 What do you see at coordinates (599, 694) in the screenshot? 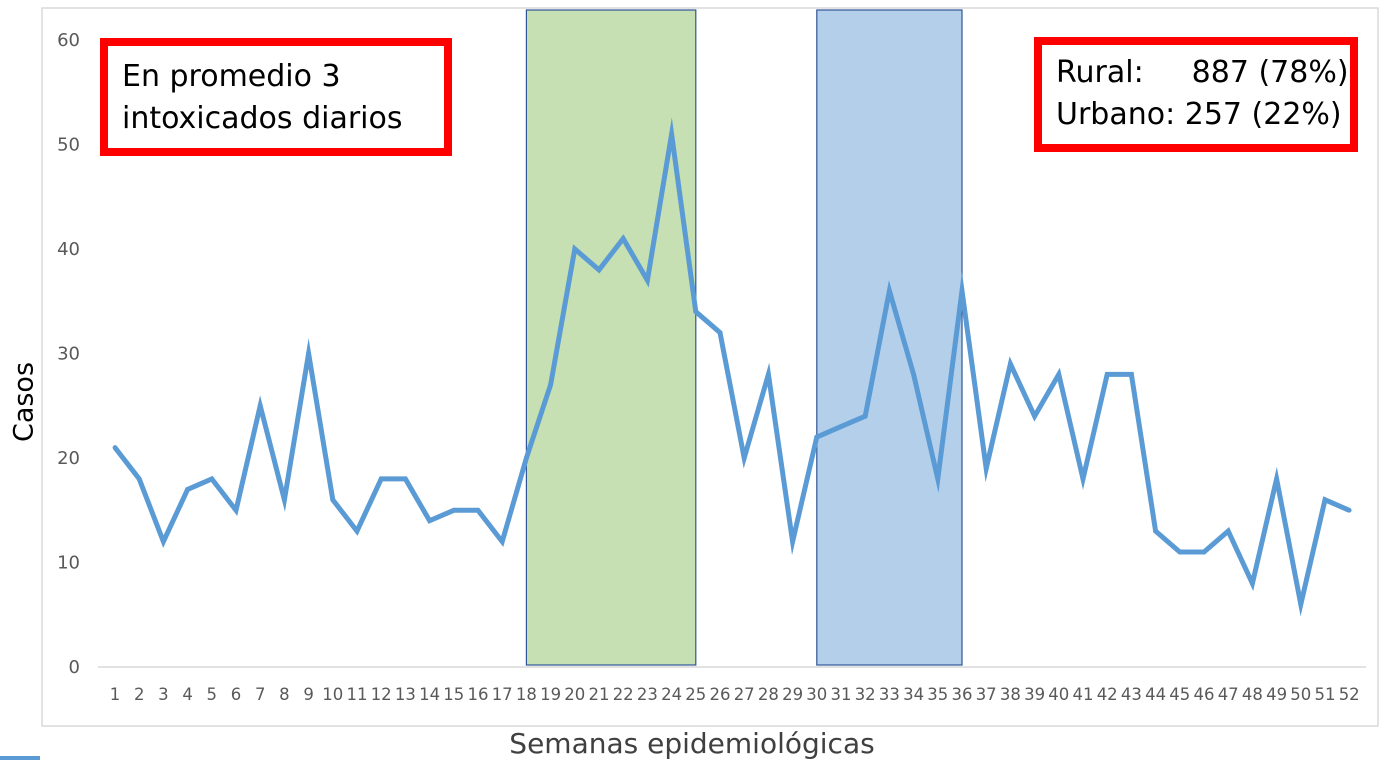
I see `x-tick-label: 21` at bounding box center [599, 694].